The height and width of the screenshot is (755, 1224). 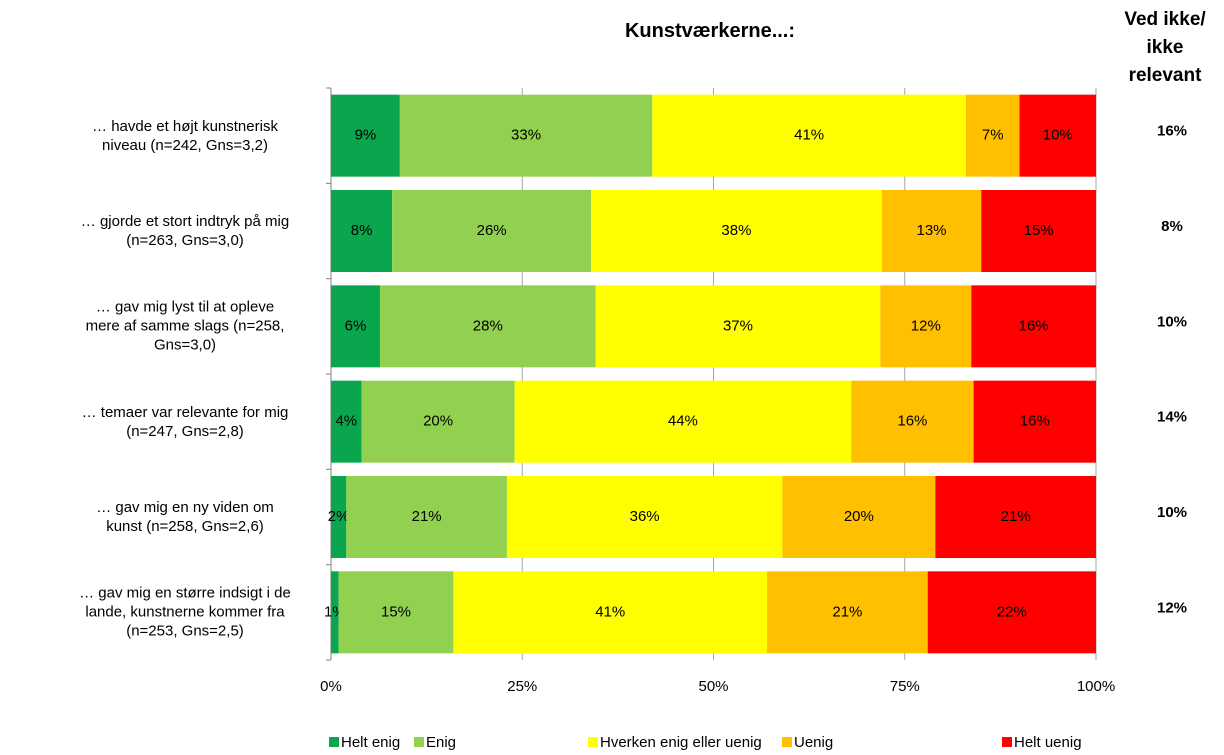 I want to click on x-tick-label: 50%, so click(x=713, y=686).